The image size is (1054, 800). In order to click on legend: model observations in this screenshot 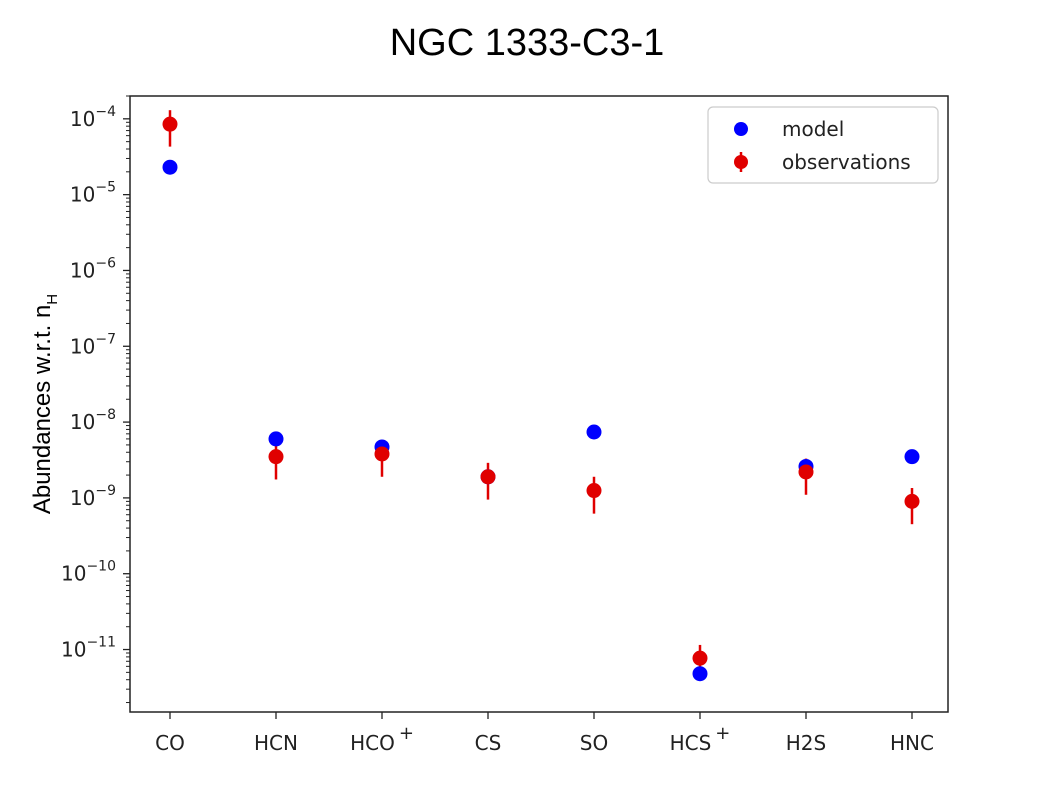, I will do `click(823, 145)`.